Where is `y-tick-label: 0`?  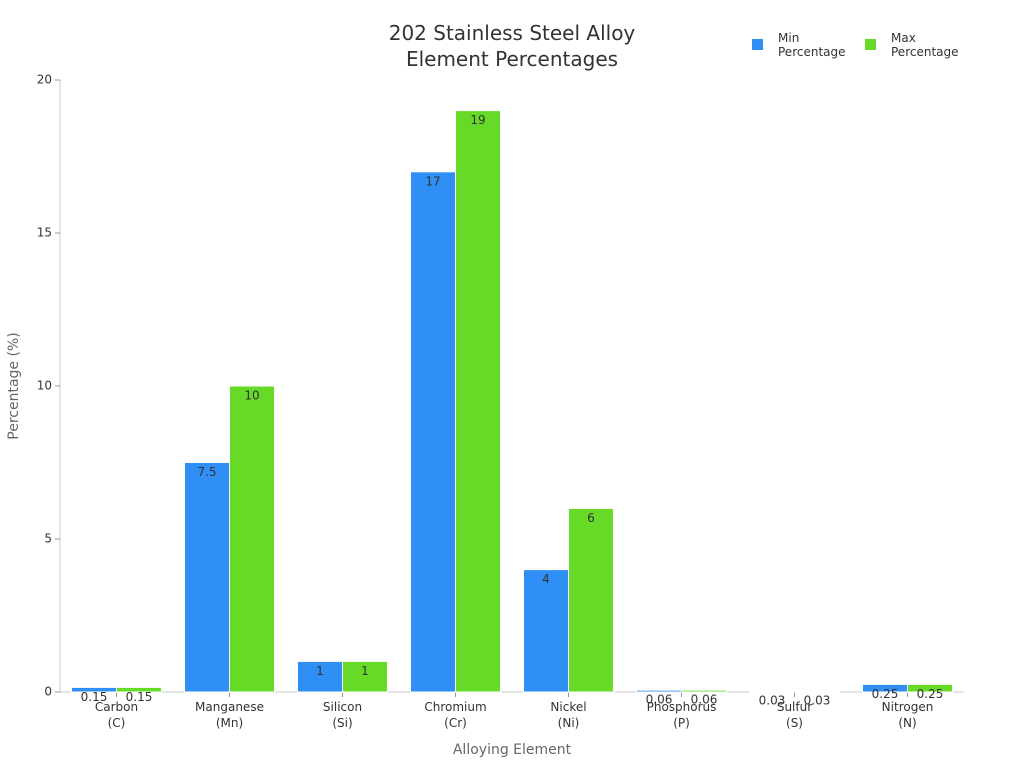 y-tick-label: 0 is located at coordinates (48, 692).